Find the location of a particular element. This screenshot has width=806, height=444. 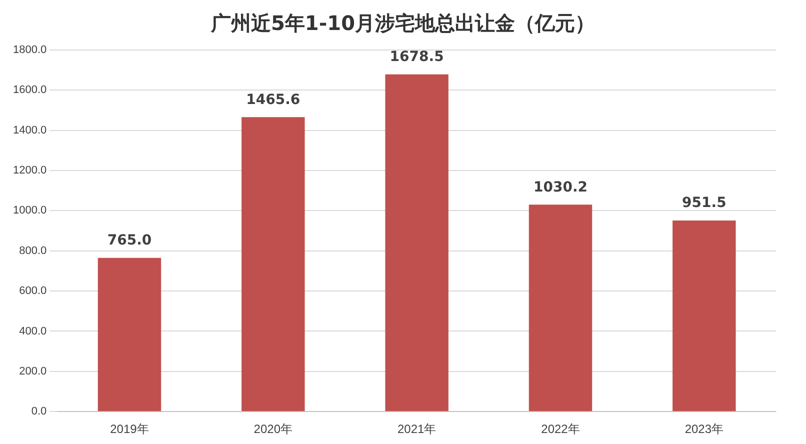

y-tick-label: 400.0 is located at coordinates (33, 331).